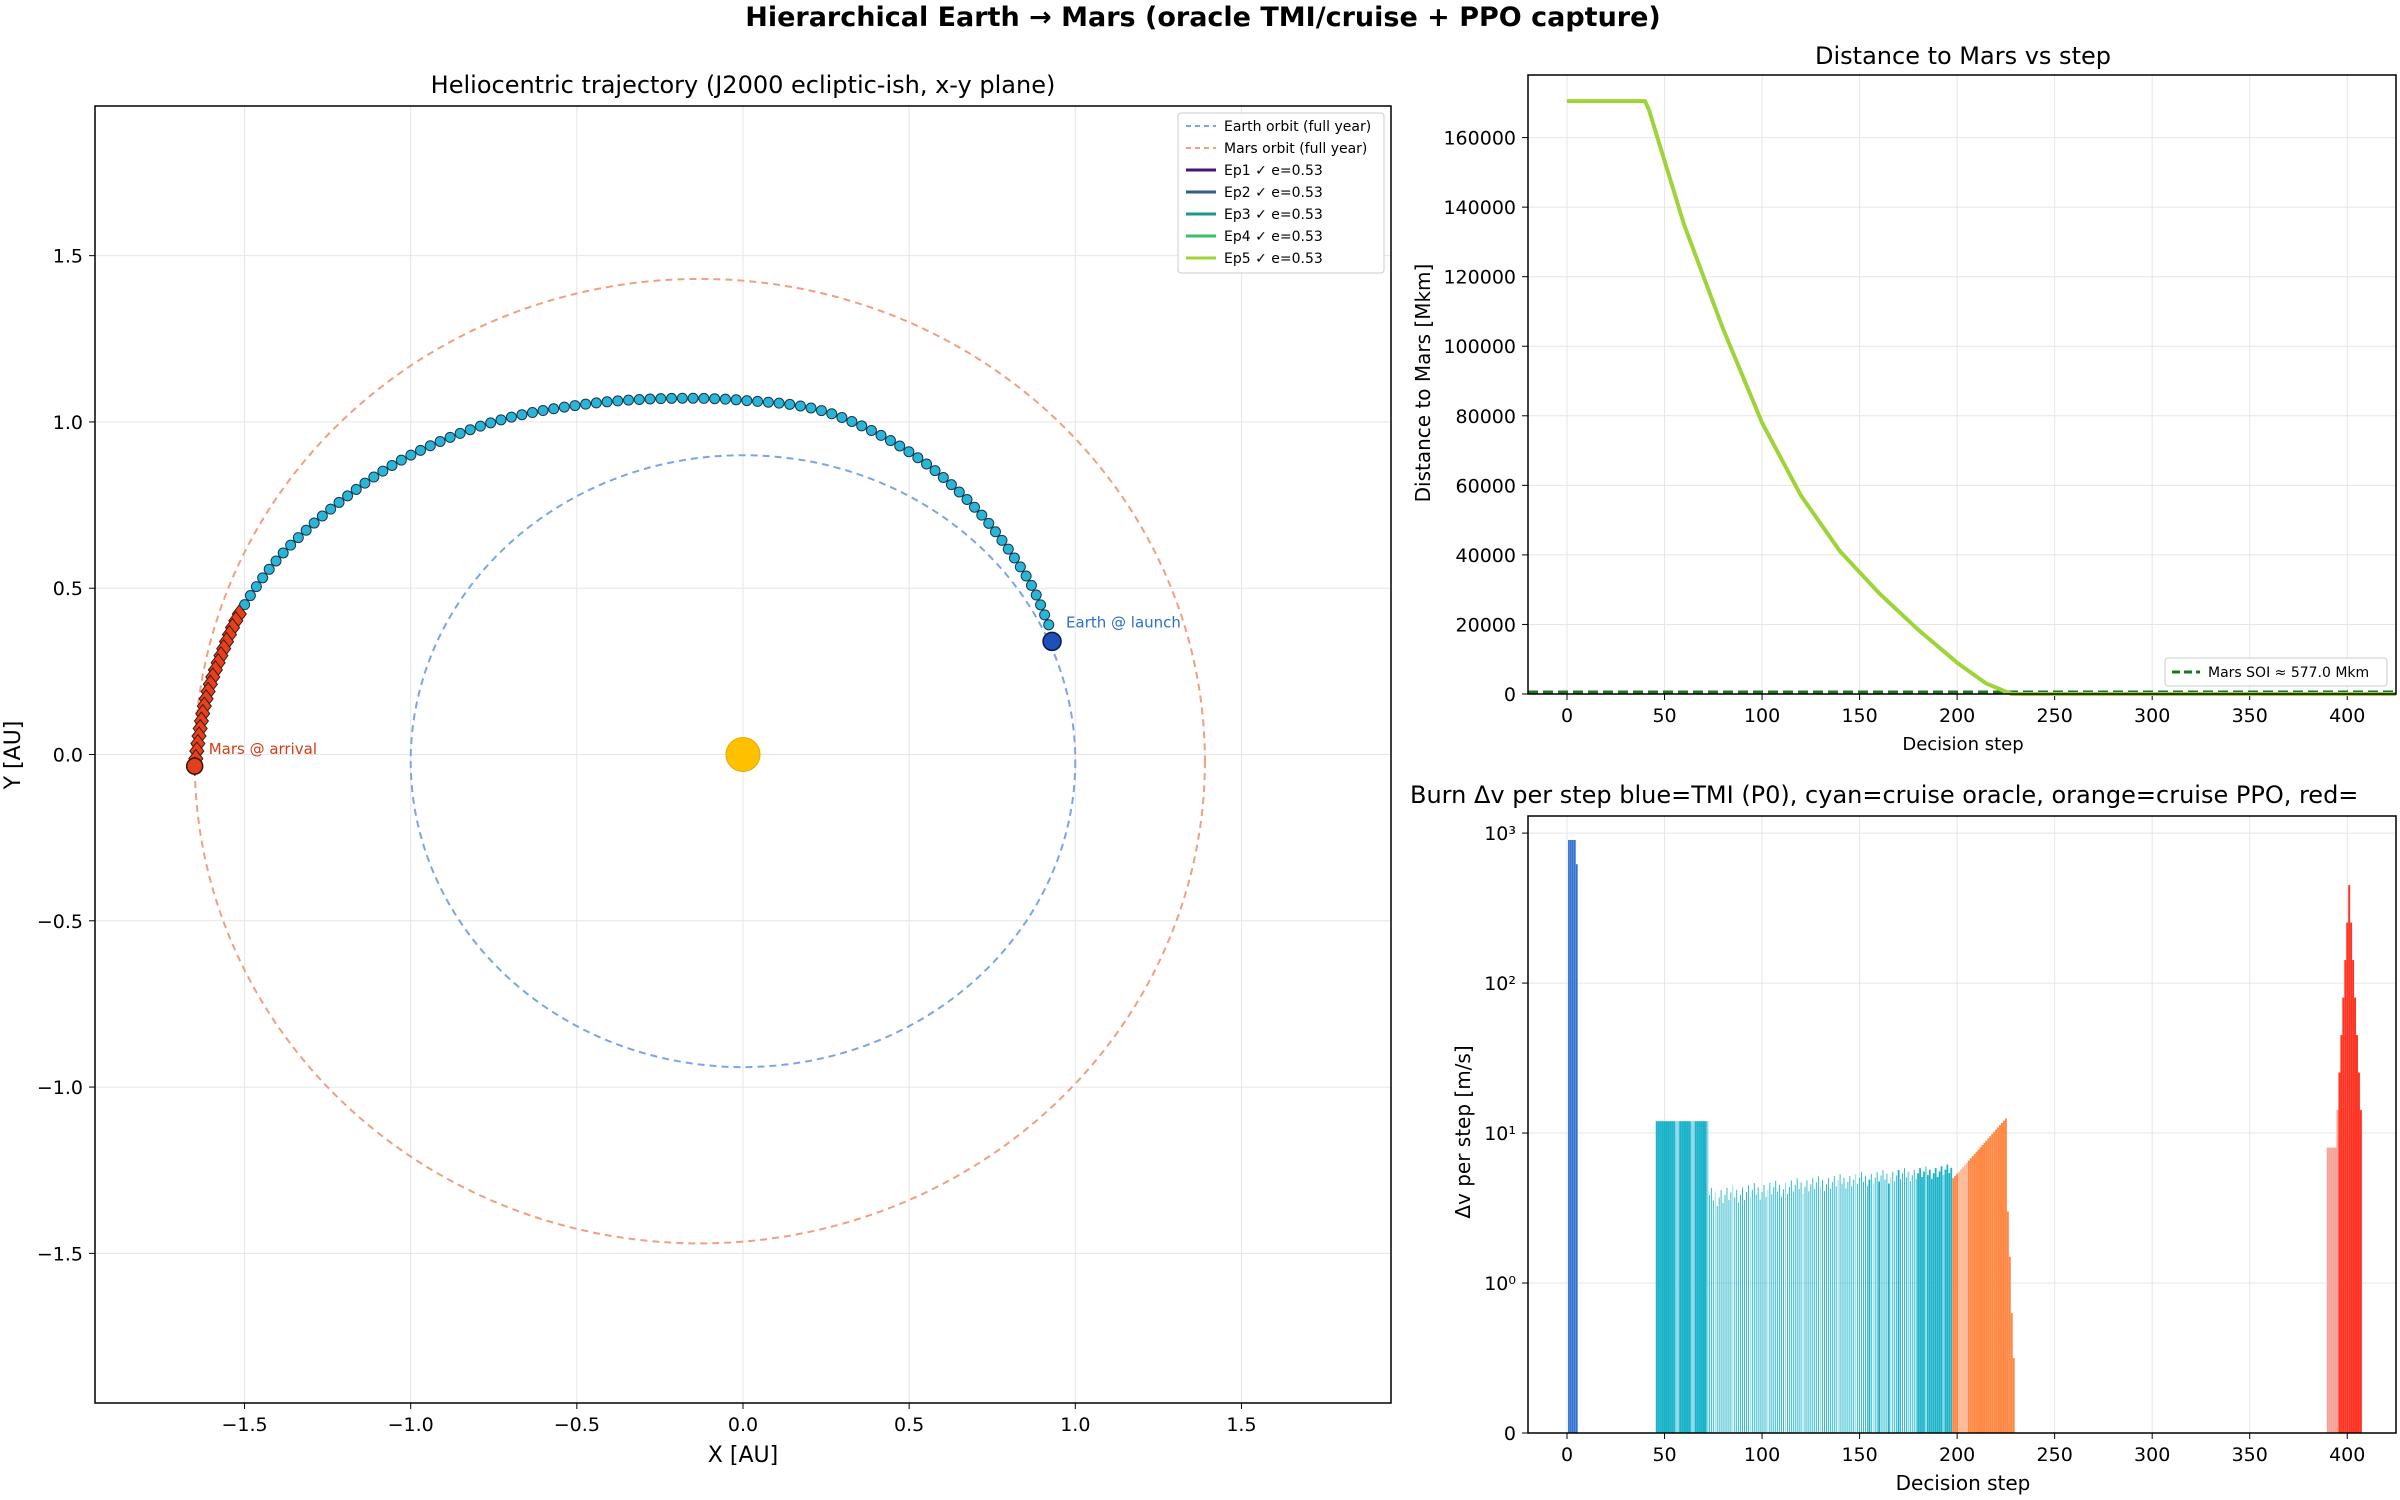 This screenshot has height=1500, width=2400. What do you see at coordinates (1486, 417) in the screenshot?
I see `distance-y-tick-label: 80000` at bounding box center [1486, 417].